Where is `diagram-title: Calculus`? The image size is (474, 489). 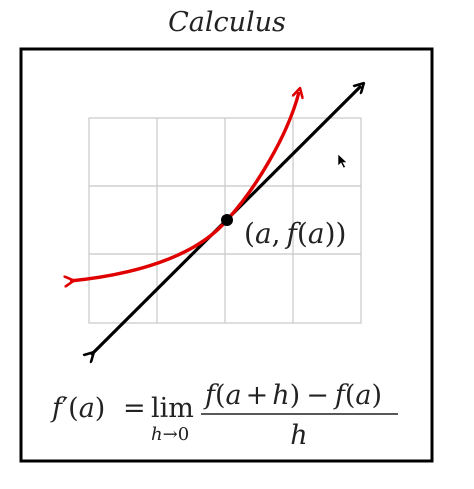 diagram-title: Calculus is located at coordinates (227, 22).